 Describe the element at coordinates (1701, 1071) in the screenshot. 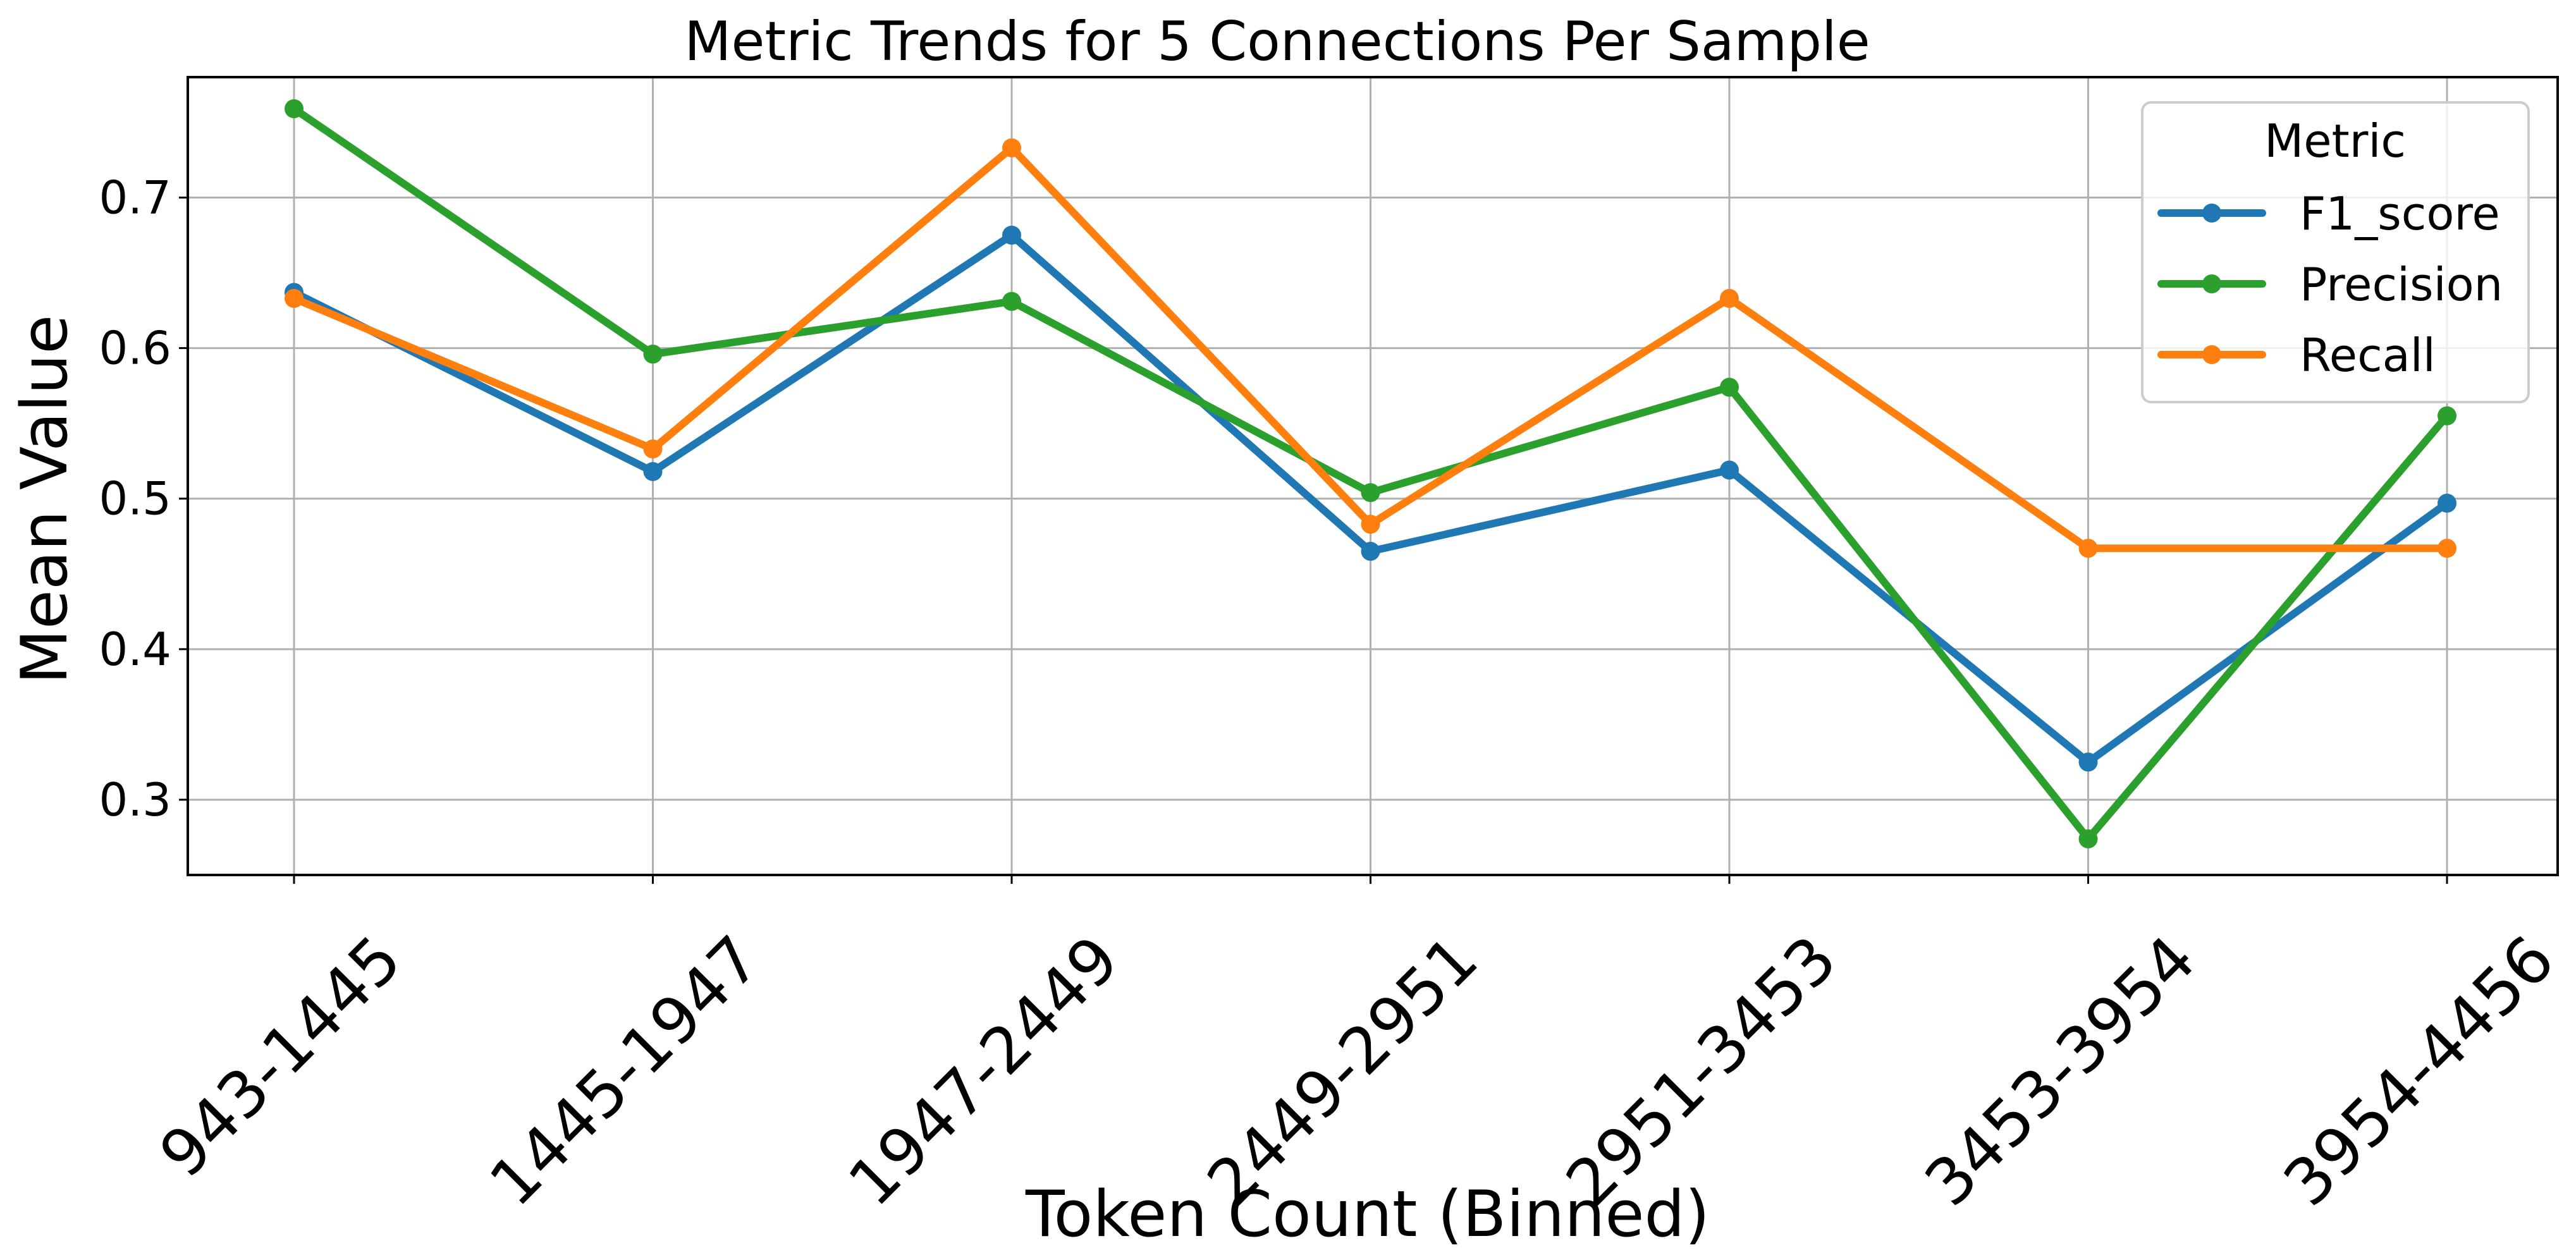

I see `x-tick-label: 2951-3453` at that location.